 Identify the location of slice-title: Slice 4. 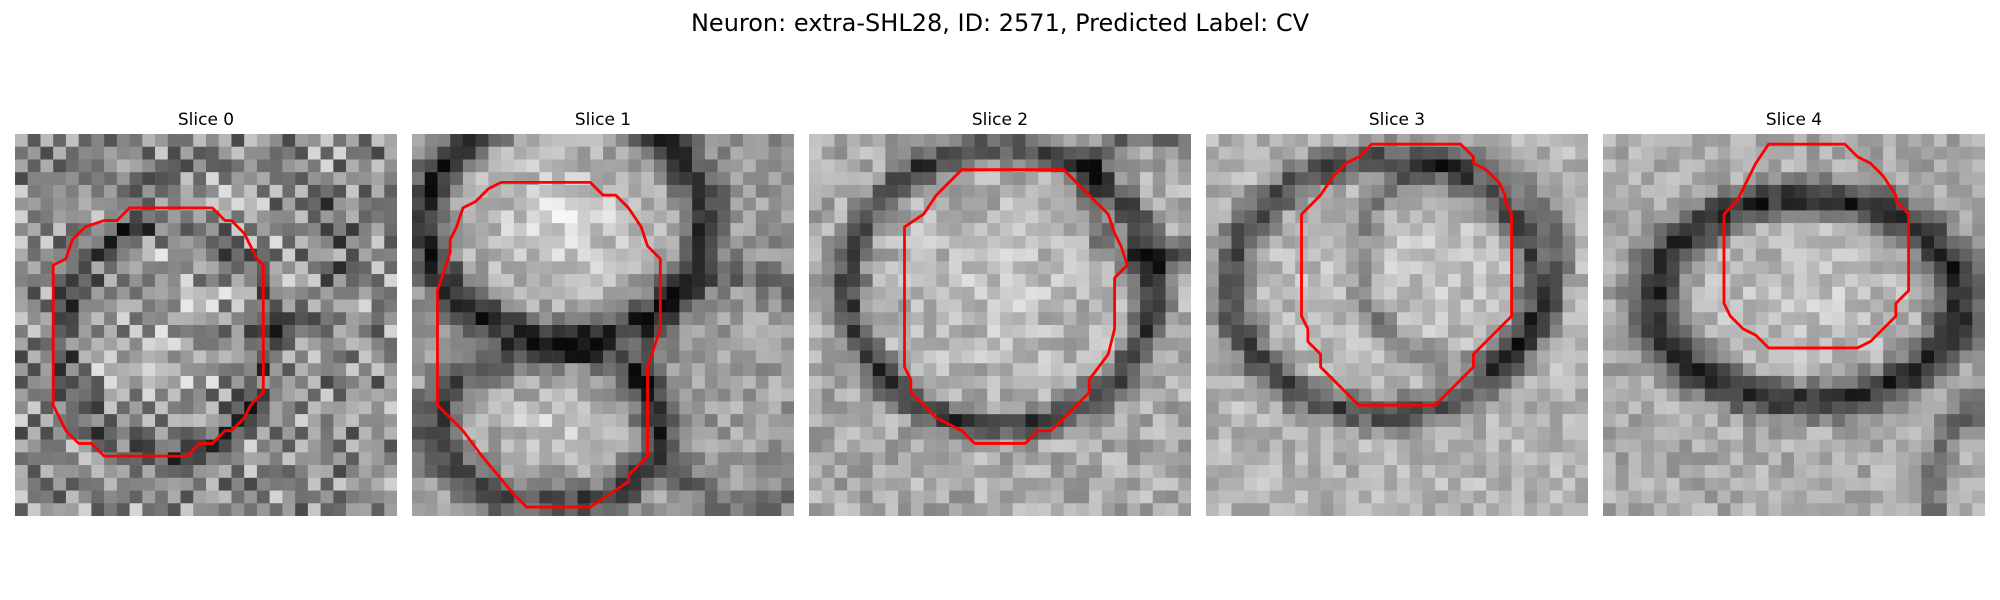
(1794, 120).